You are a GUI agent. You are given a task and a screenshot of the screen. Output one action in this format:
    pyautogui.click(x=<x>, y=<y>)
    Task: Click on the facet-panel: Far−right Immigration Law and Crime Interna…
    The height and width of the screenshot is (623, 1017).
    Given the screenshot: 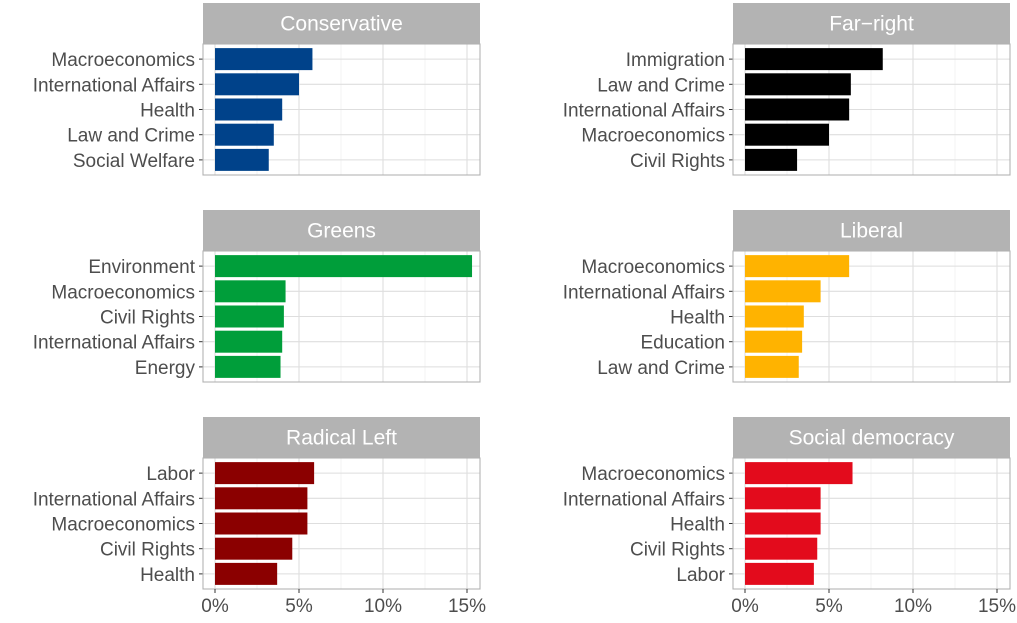 What is the action you would take?
    pyautogui.click(x=787, y=89)
    